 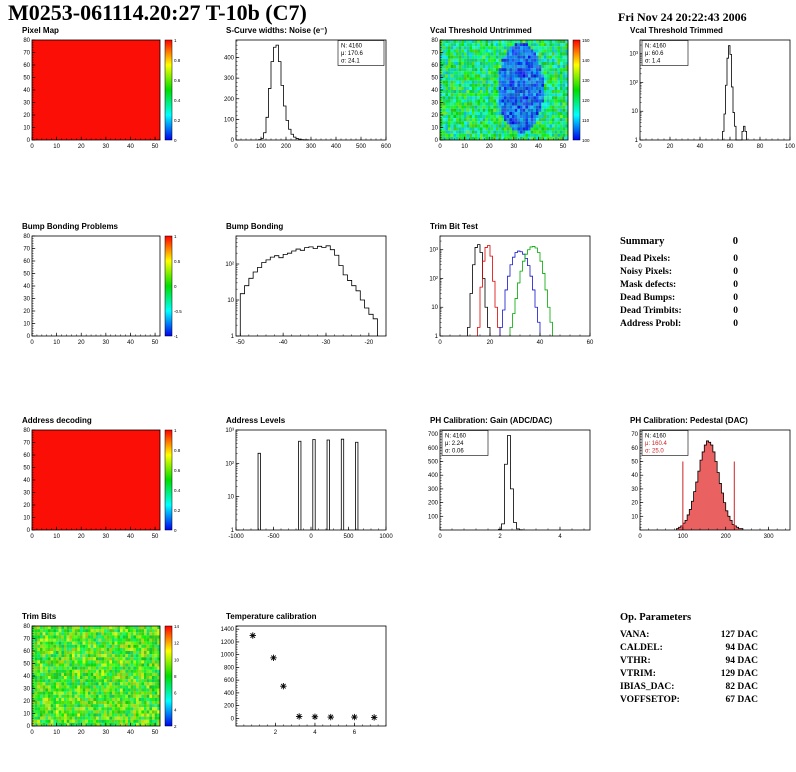 What do you see at coordinates (646, 272) in the screenshot?
I see `summary-row-label: Noisy Pixels:` at bounding box center [646, 272].